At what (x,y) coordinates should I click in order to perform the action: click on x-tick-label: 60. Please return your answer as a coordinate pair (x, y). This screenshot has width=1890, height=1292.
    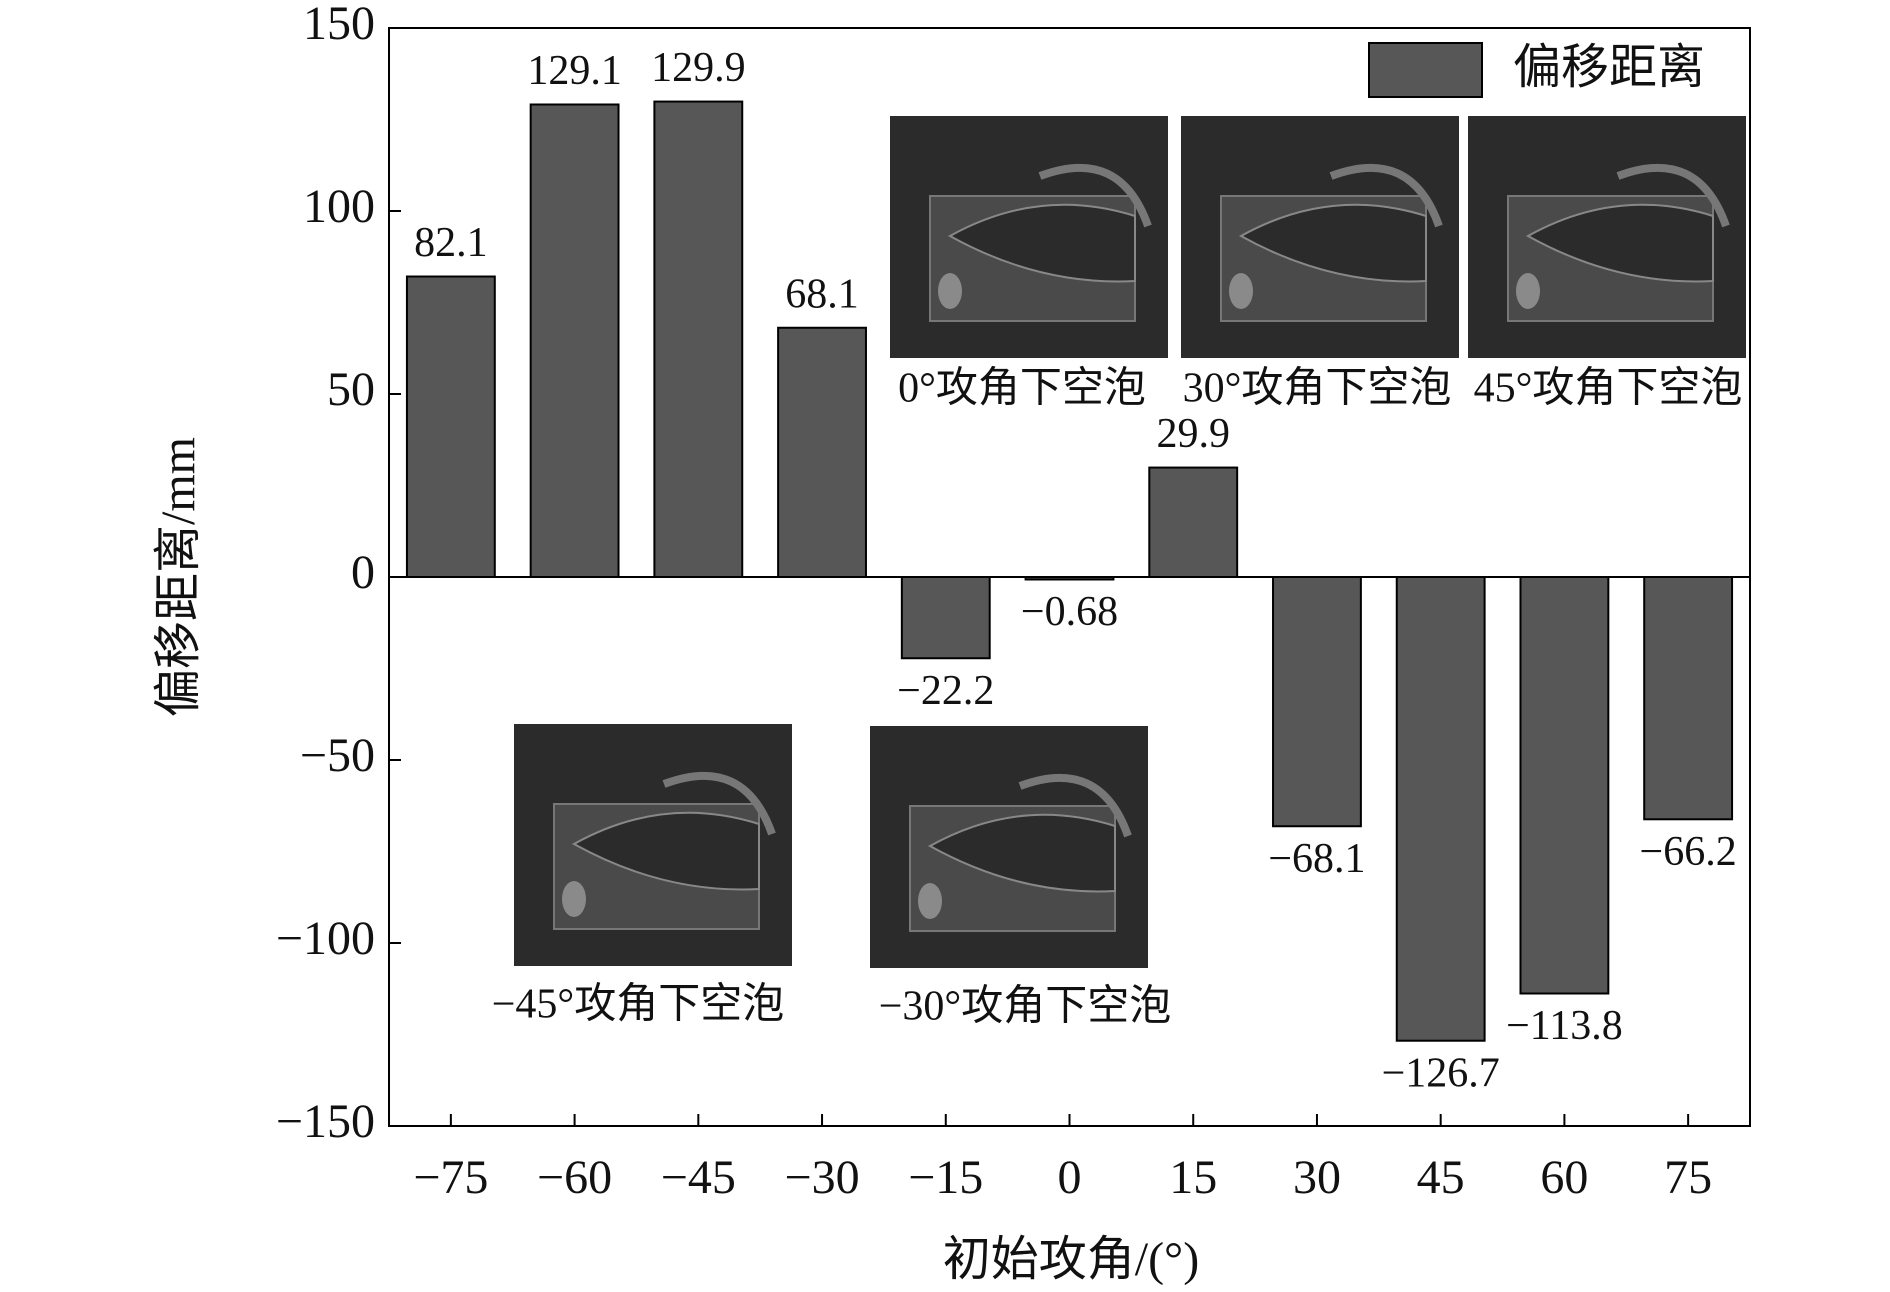
    Looking at the image, I should click on (1564, 1177).